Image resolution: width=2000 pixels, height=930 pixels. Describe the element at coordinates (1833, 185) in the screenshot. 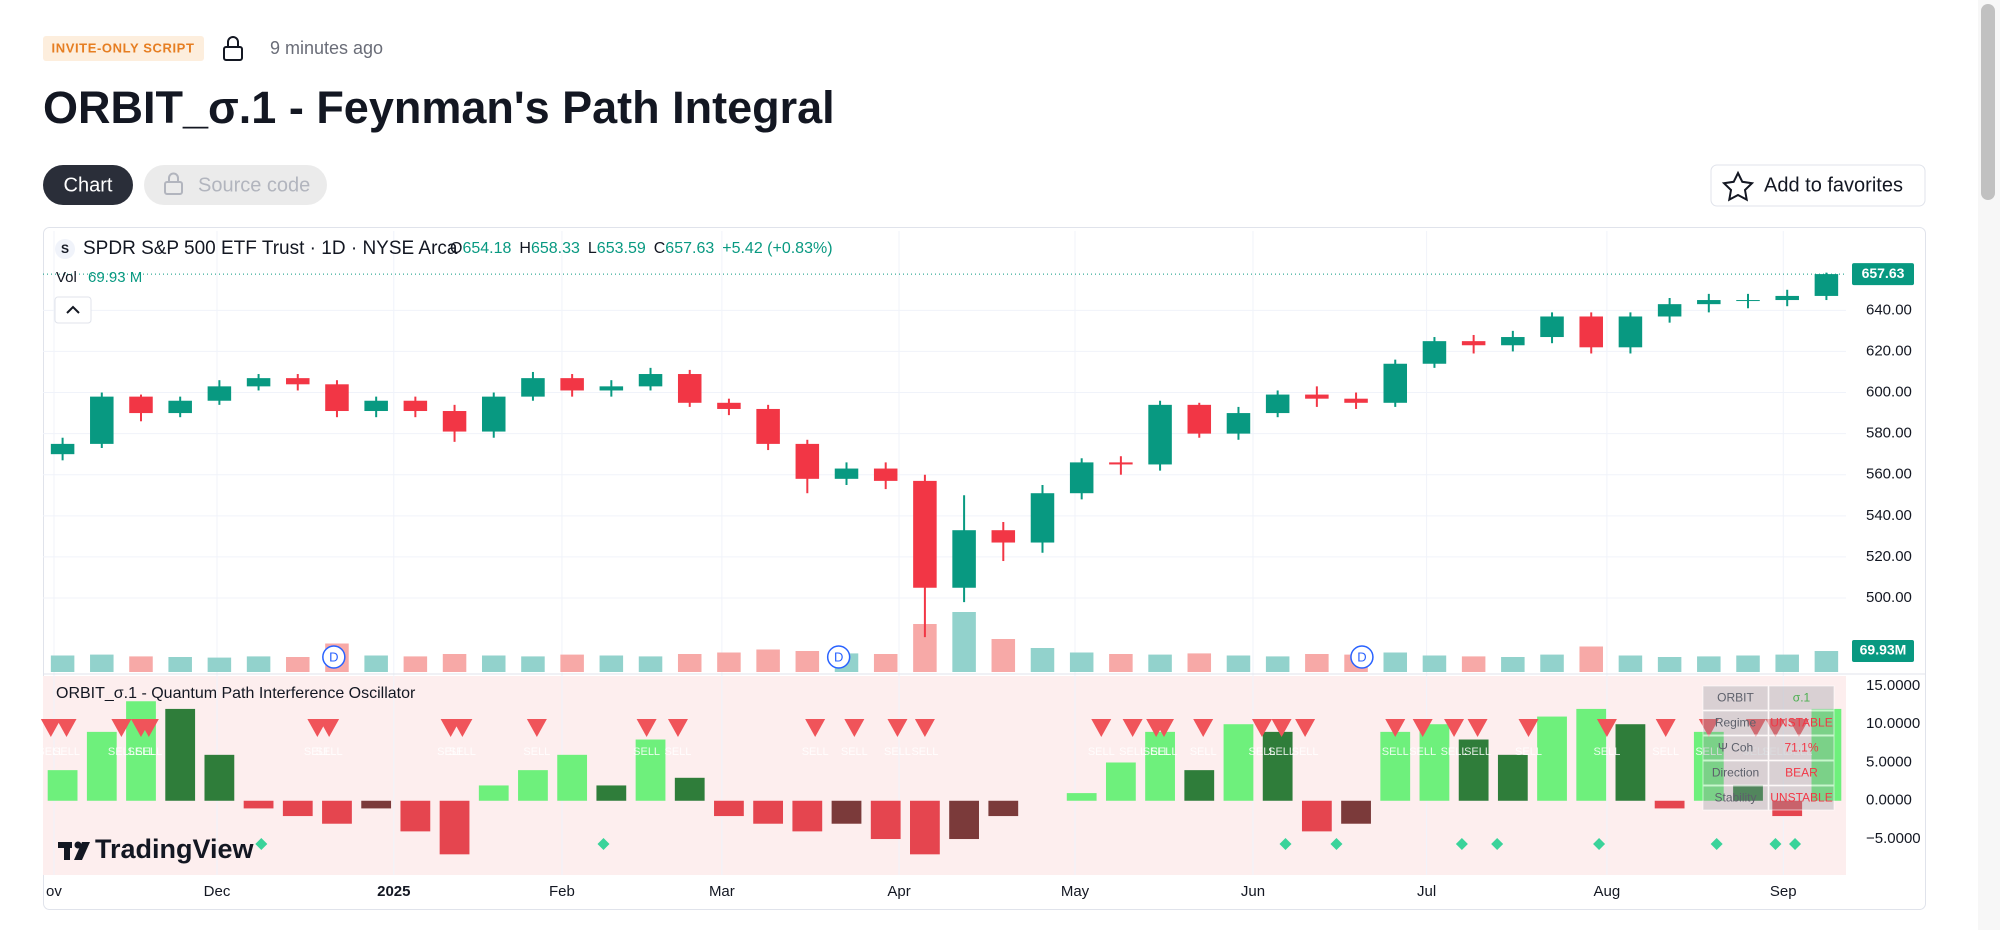

I see `favorite-label: Add to favorites` at that location.